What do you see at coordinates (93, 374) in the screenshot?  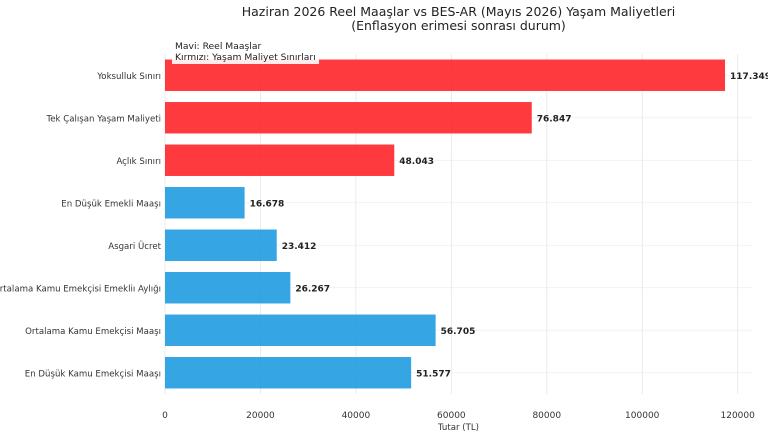 I see `category-label: En Düşük Kamu Emekçisi Maaşı` at bounding box center [93, 374].